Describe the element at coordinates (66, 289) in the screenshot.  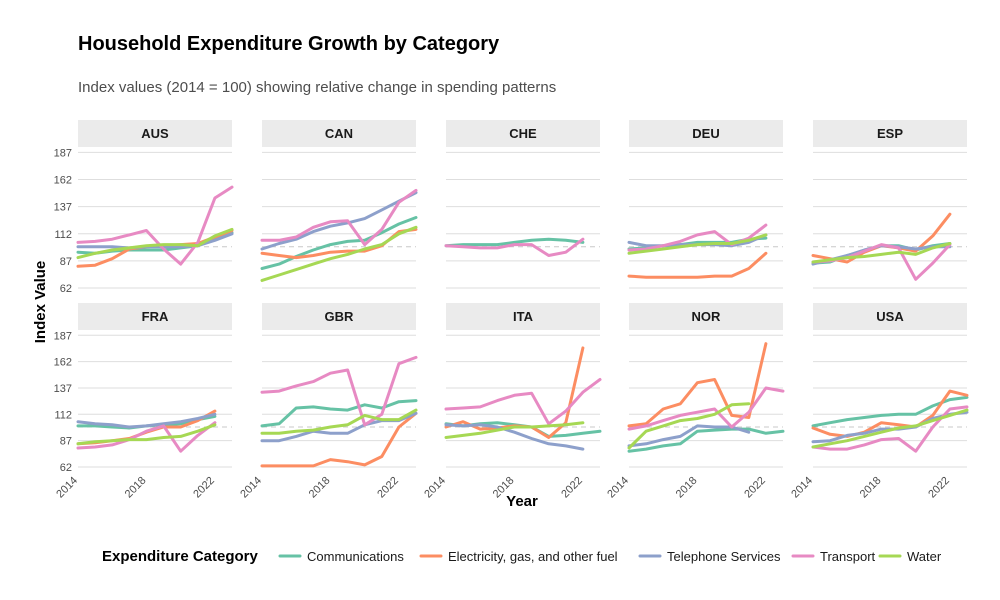
I see `y-tick-label: 62` at that location.